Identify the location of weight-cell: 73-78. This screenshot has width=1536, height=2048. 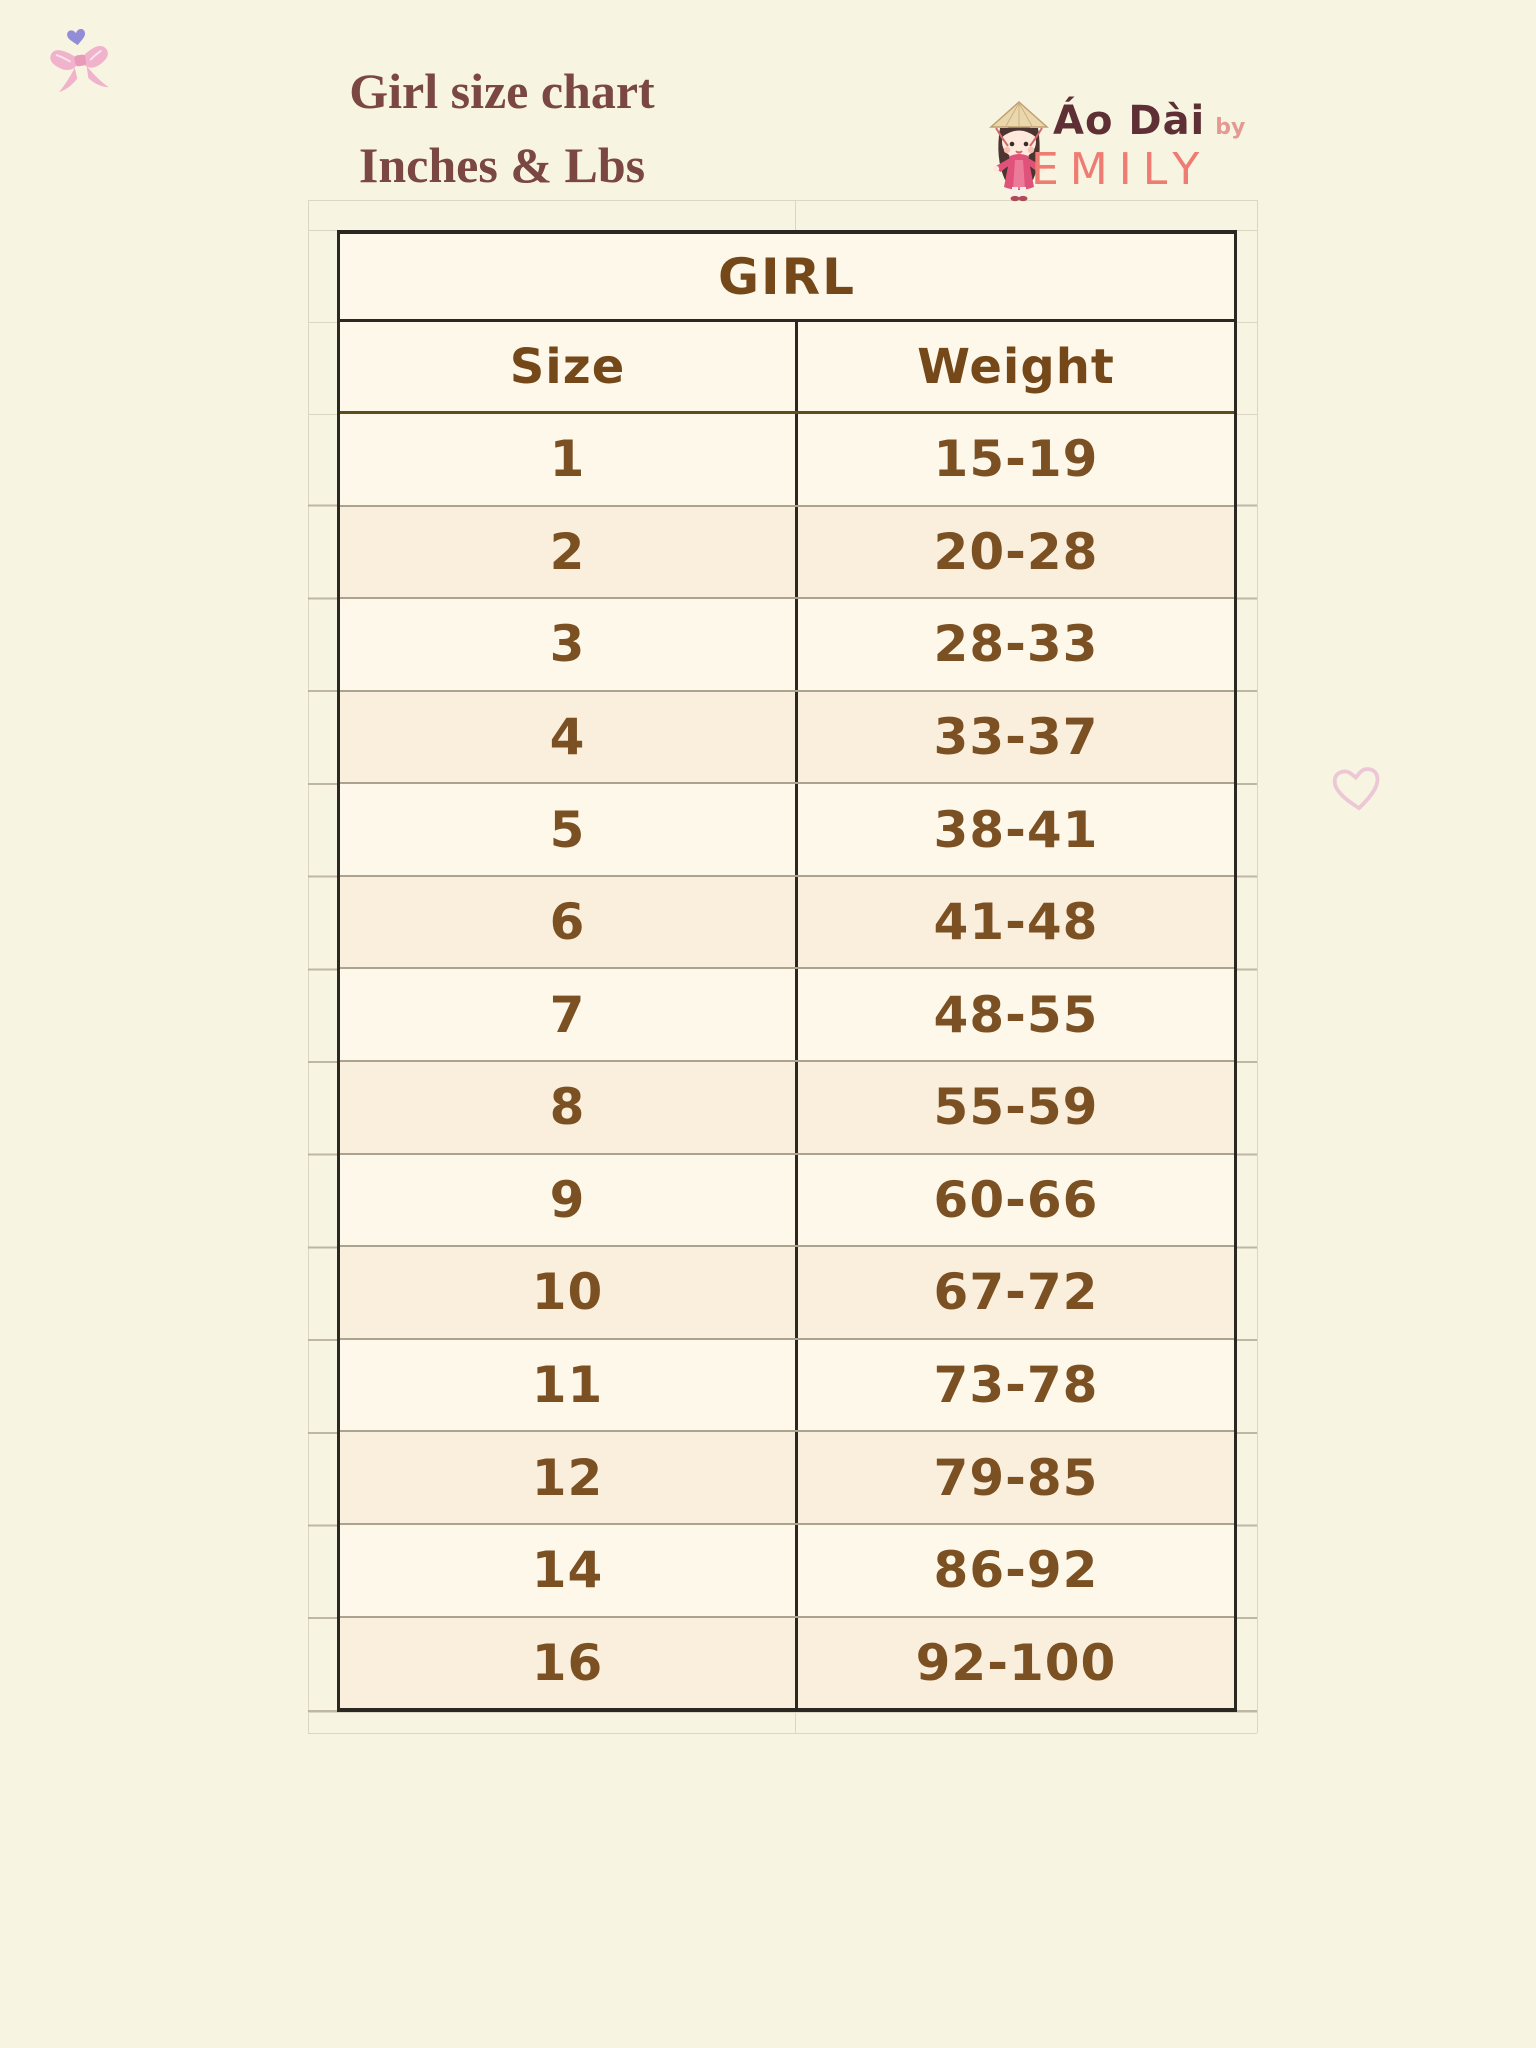
(1016, 1385).